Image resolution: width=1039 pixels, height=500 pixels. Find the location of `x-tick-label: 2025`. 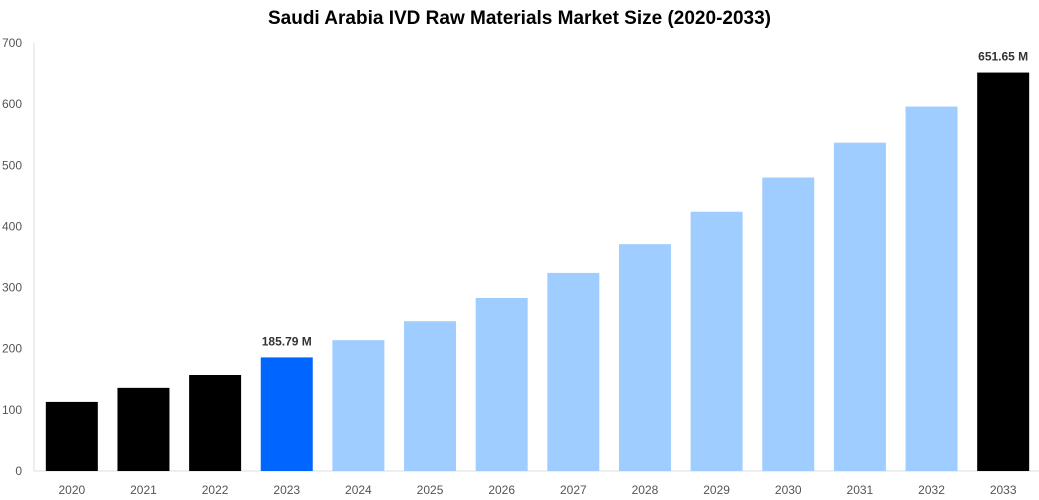

x-tick-label: 2025 is located at coordinates (430, 490).